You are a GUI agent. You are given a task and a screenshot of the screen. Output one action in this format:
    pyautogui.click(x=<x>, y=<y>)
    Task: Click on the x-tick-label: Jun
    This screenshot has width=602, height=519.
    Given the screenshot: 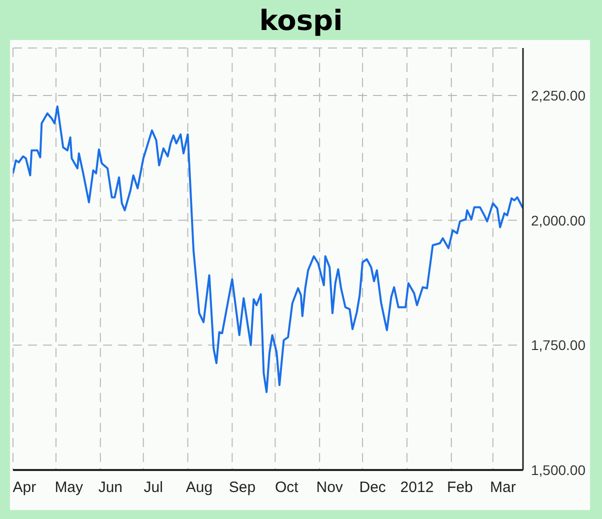 What is the action you would take?
    pyautogui.click(x=110, y=487)
    